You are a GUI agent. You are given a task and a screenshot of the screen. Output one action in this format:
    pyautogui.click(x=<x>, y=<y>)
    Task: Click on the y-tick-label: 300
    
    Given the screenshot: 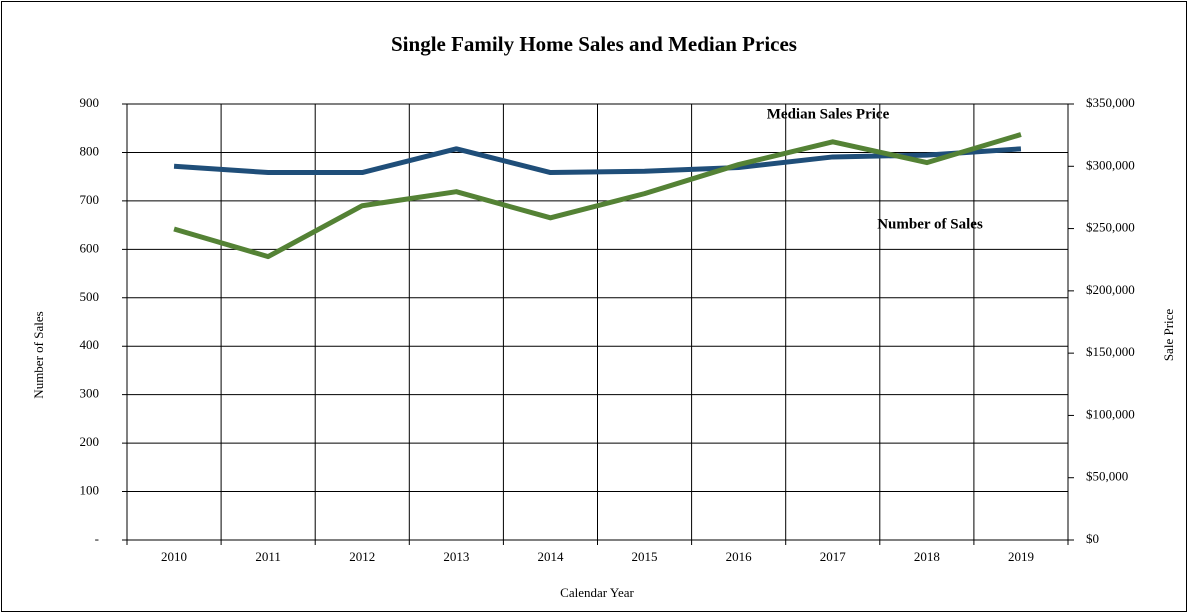 What is the action you would take?
    pyautogui.click(x=90, y=393)
    